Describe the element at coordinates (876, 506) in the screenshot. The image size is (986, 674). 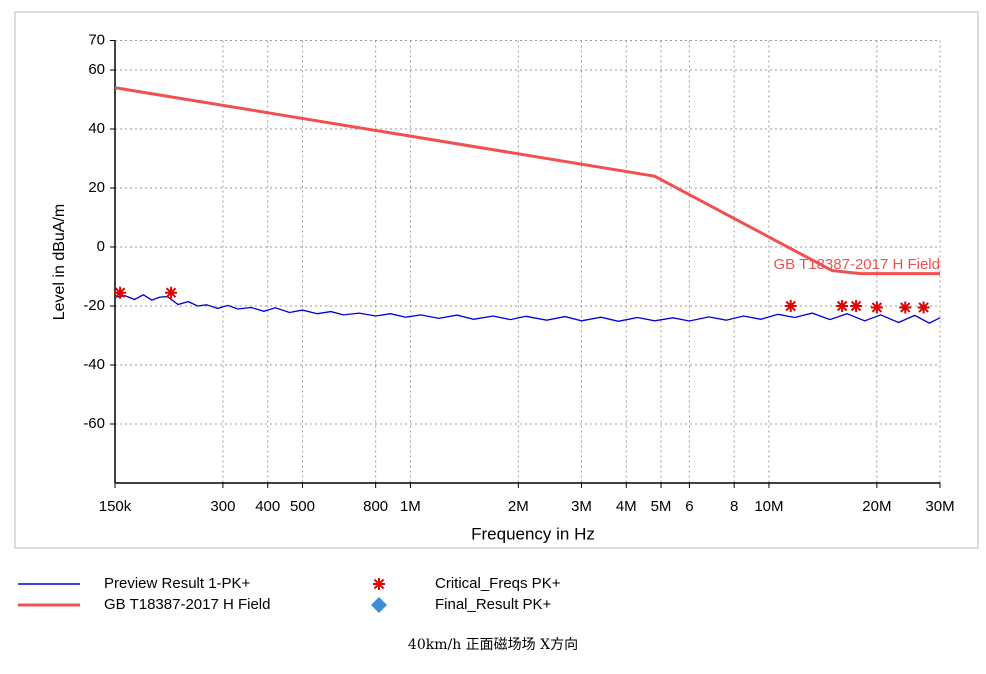
I see `x-tick-label: 20M` at that location.